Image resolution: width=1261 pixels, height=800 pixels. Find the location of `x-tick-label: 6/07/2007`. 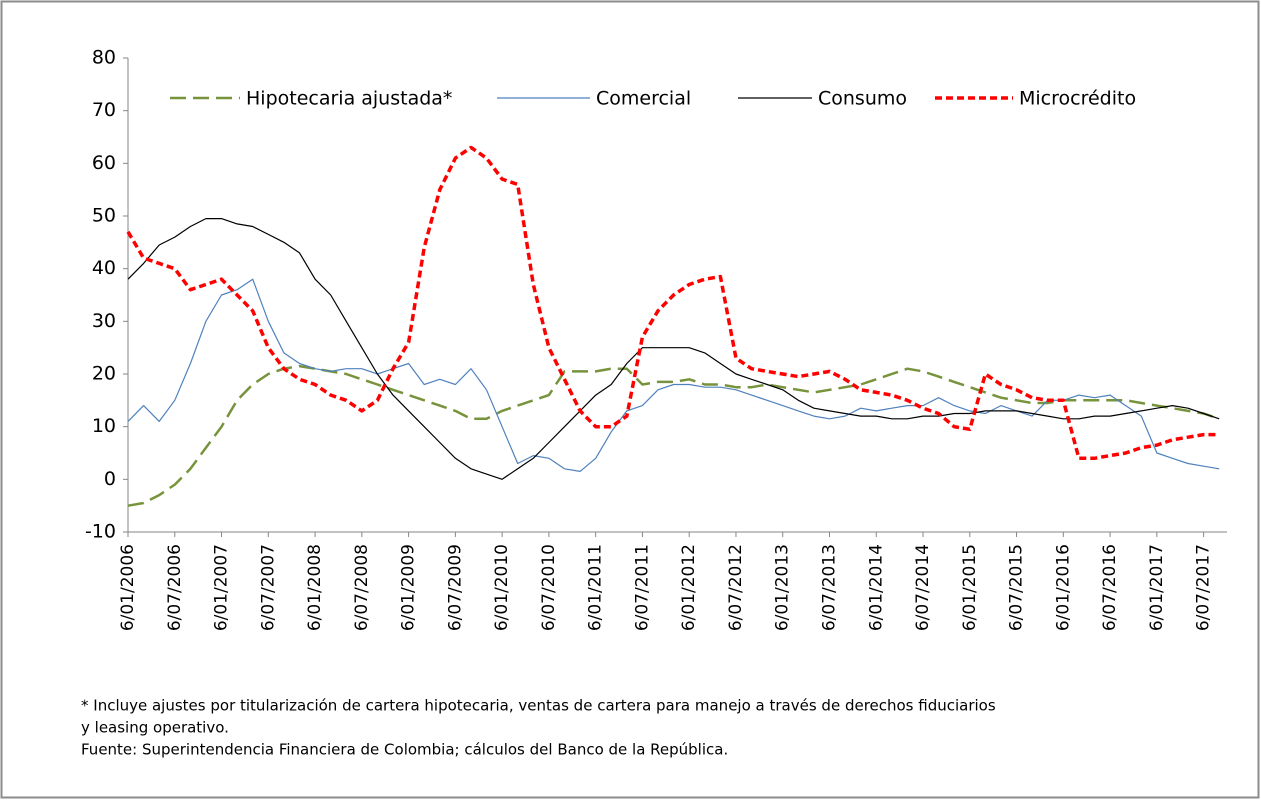

x-tick-label: 6/07/2007 is located at coordinates (268, 587).